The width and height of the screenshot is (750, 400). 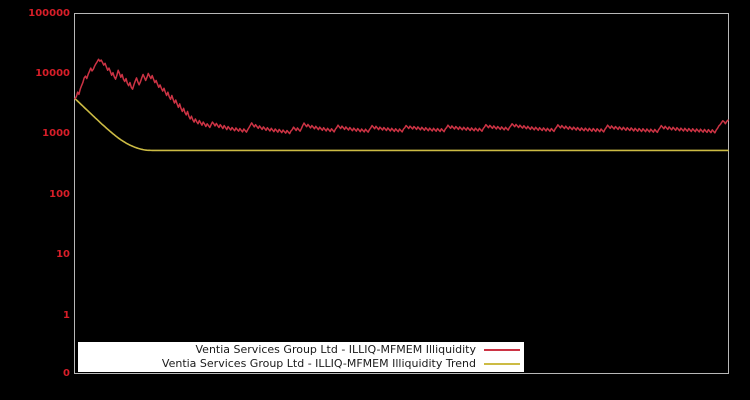 I want to click on y-axis-tick-label: 0, so click(x=66, y=373).